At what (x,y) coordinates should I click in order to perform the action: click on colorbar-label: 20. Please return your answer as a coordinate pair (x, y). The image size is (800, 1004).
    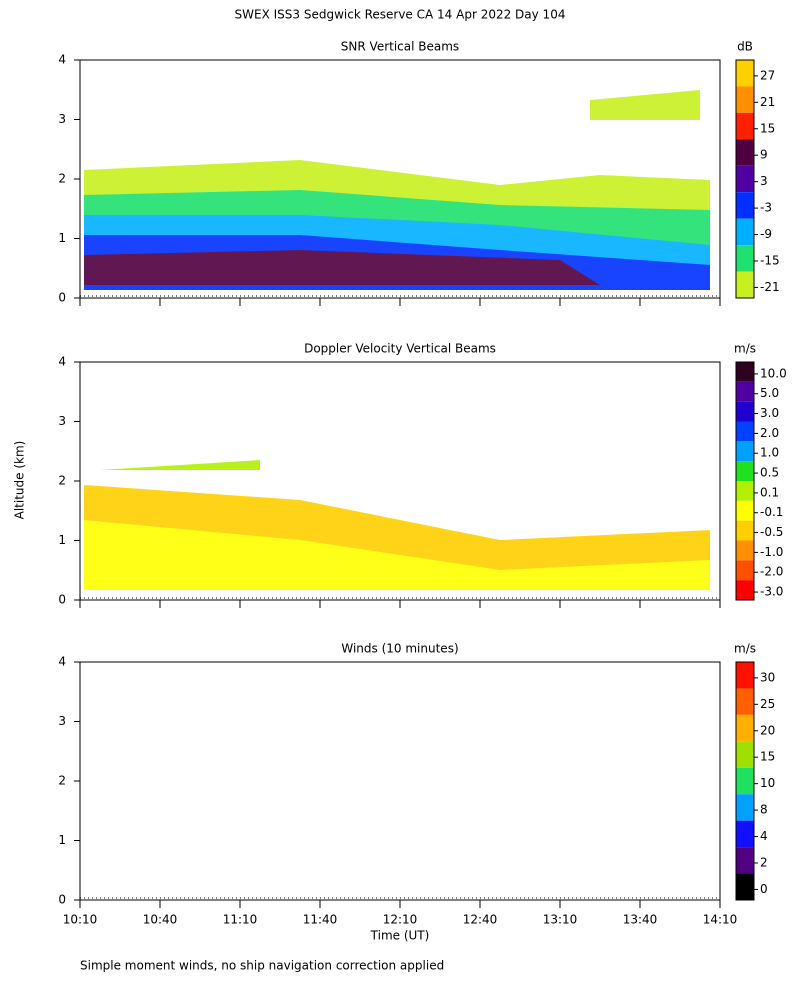
    Looking at the image, I should click on (767, 730).